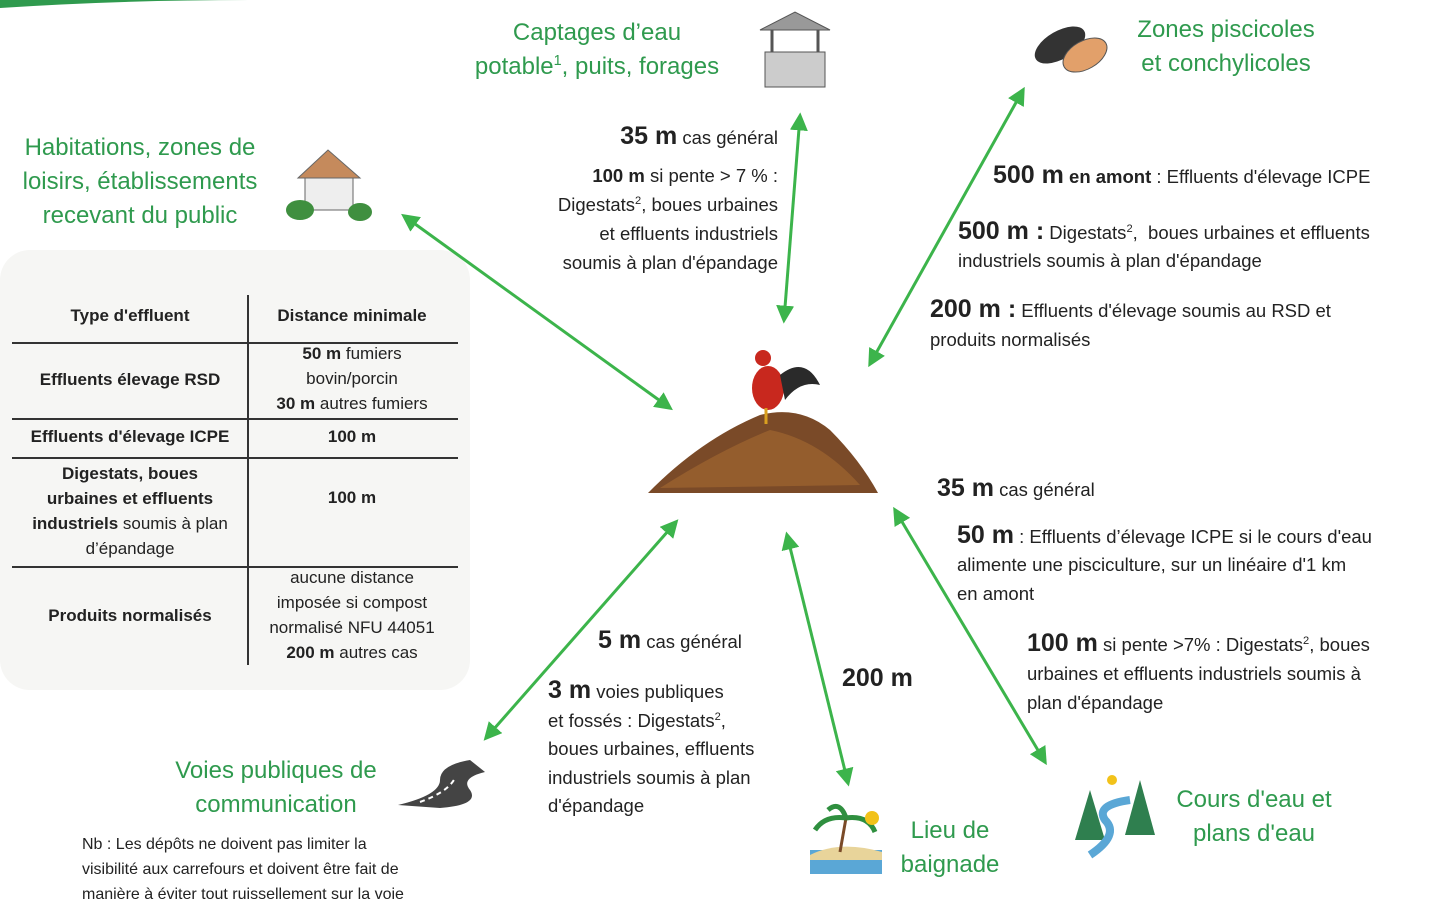 The height and width of the screenshot is (905, 1431). I want to click on text-run: produits normalisés, so click(1010, 339).